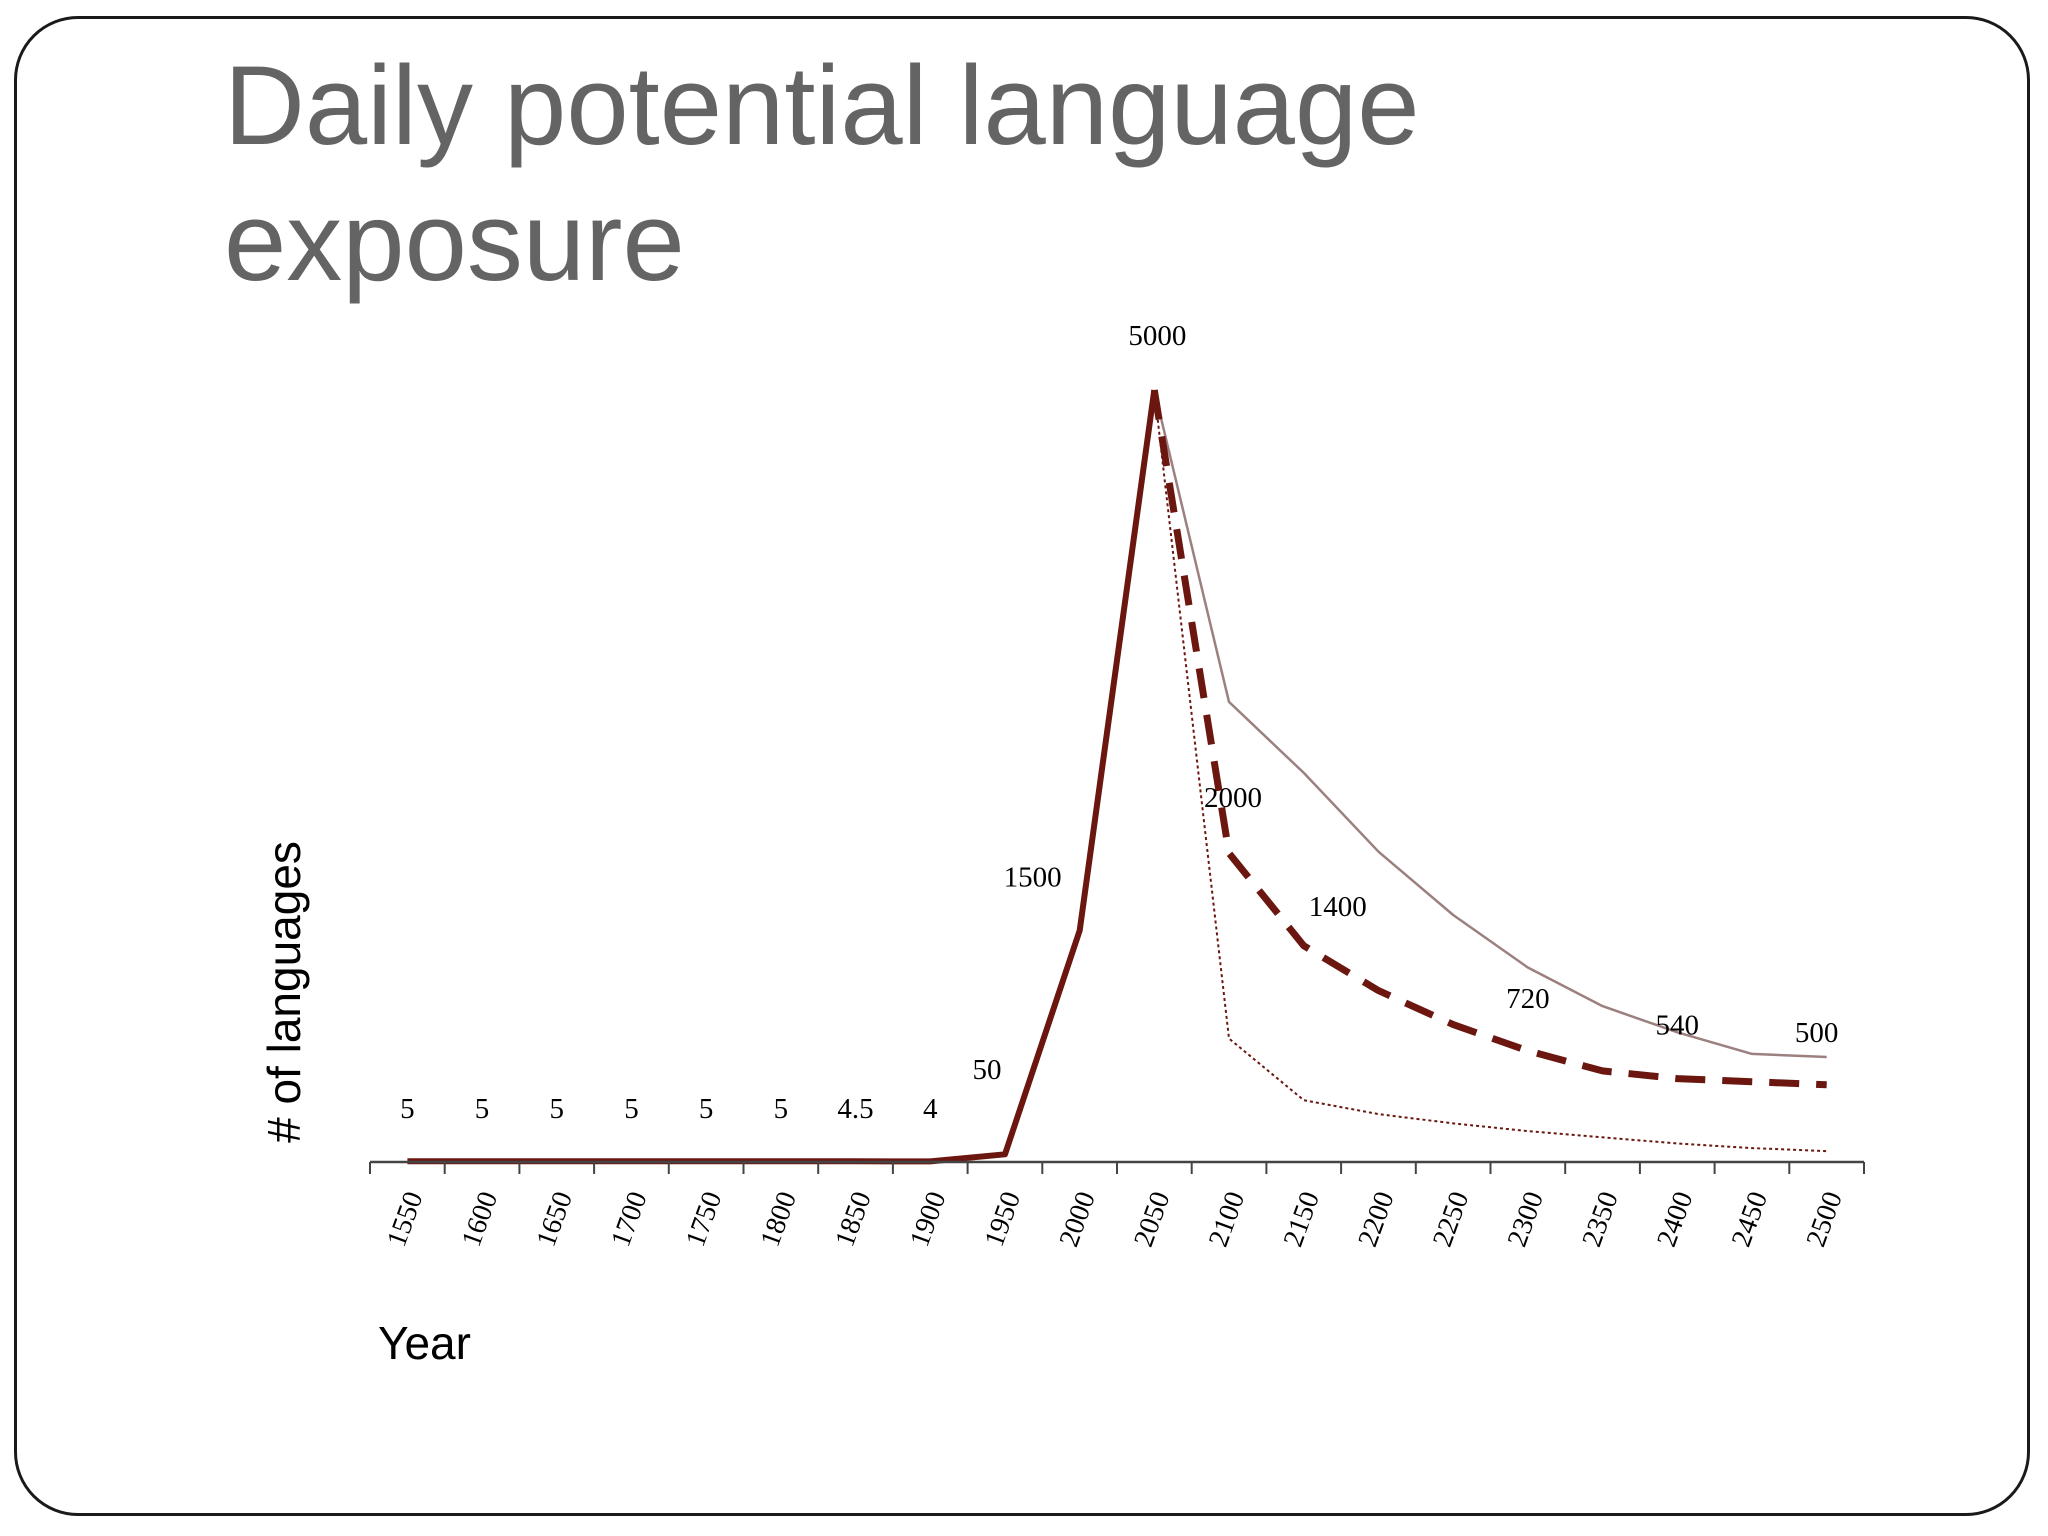 The height and width of the screenshot is (1536, 2048). What do you see at coordinates (1152, 1219) in the screenshot?
I see `x-tick-label: 2050` at bounding box center [1152, 1219].